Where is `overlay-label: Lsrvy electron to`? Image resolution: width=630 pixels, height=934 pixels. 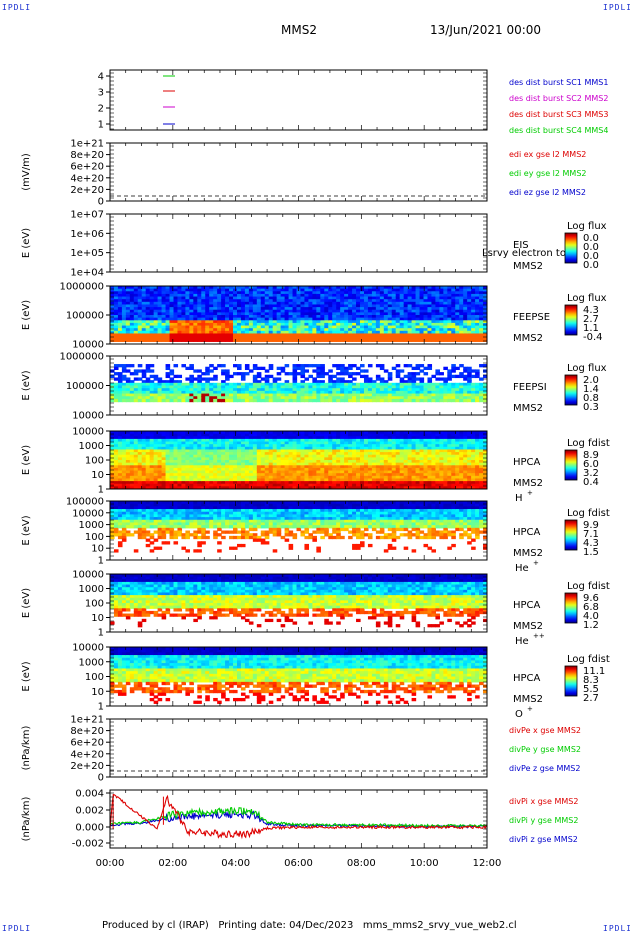
overlay-label: Lsrvy electron to is located at coordinates (524, 253).